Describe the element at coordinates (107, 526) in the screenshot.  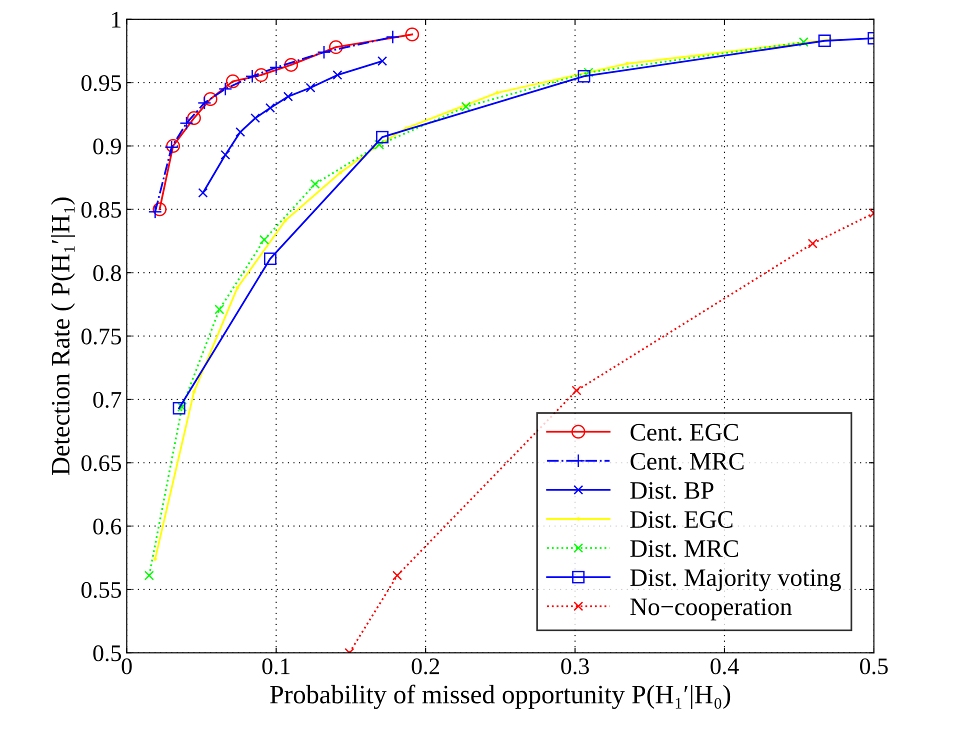
I see `y-tick-label: 0.6` at that location.